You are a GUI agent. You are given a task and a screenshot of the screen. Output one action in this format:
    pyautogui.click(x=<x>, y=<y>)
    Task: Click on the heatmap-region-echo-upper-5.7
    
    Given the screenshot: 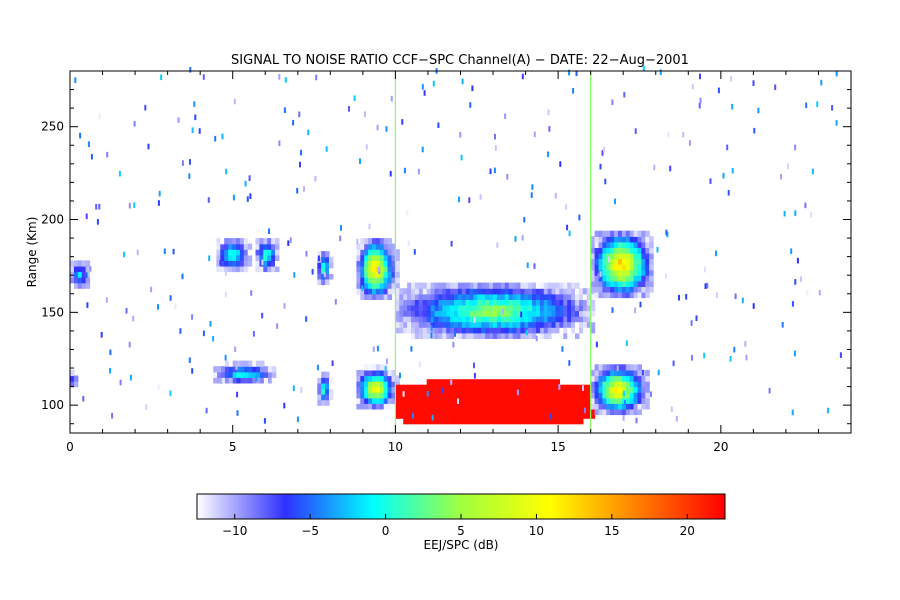 What is the action you would take?
    pyautogui.click(x=267, y=255)
    